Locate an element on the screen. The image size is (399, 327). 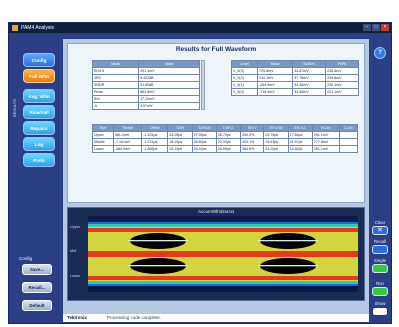
table-row: V_0(0) -716.4mV 33.56mV 221.1mV is located at coordinates (294, 92).